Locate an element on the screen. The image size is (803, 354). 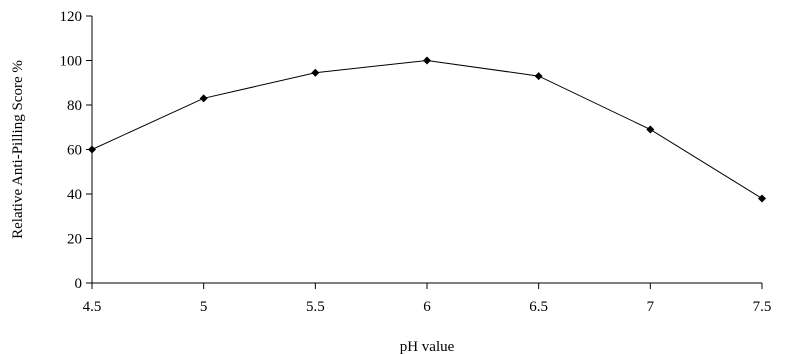
y-tick-label: 120 is located at coordinates (71, 17).